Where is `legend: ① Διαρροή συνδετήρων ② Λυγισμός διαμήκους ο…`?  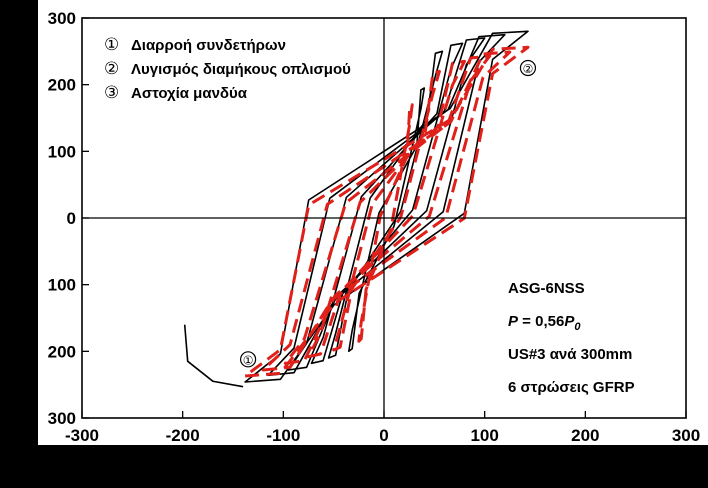 legend: ① Διαρροή συνδετήρων ② Λυγισμός διαμήκους ο… is located at coordinates (227, 68).